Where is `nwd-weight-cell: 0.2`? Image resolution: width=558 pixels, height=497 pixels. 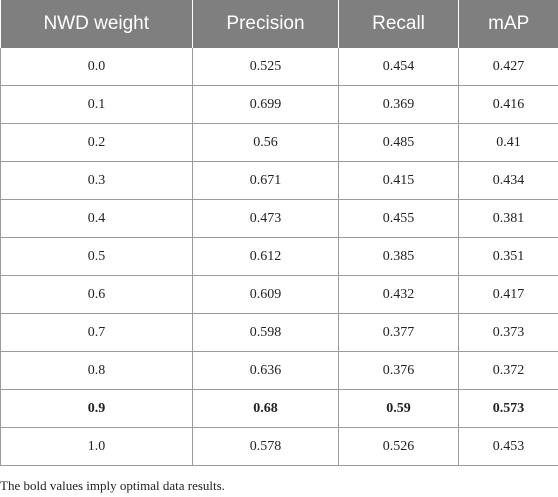 nwd-weight-cell: 0.2 is located at coordinates (96, 142).